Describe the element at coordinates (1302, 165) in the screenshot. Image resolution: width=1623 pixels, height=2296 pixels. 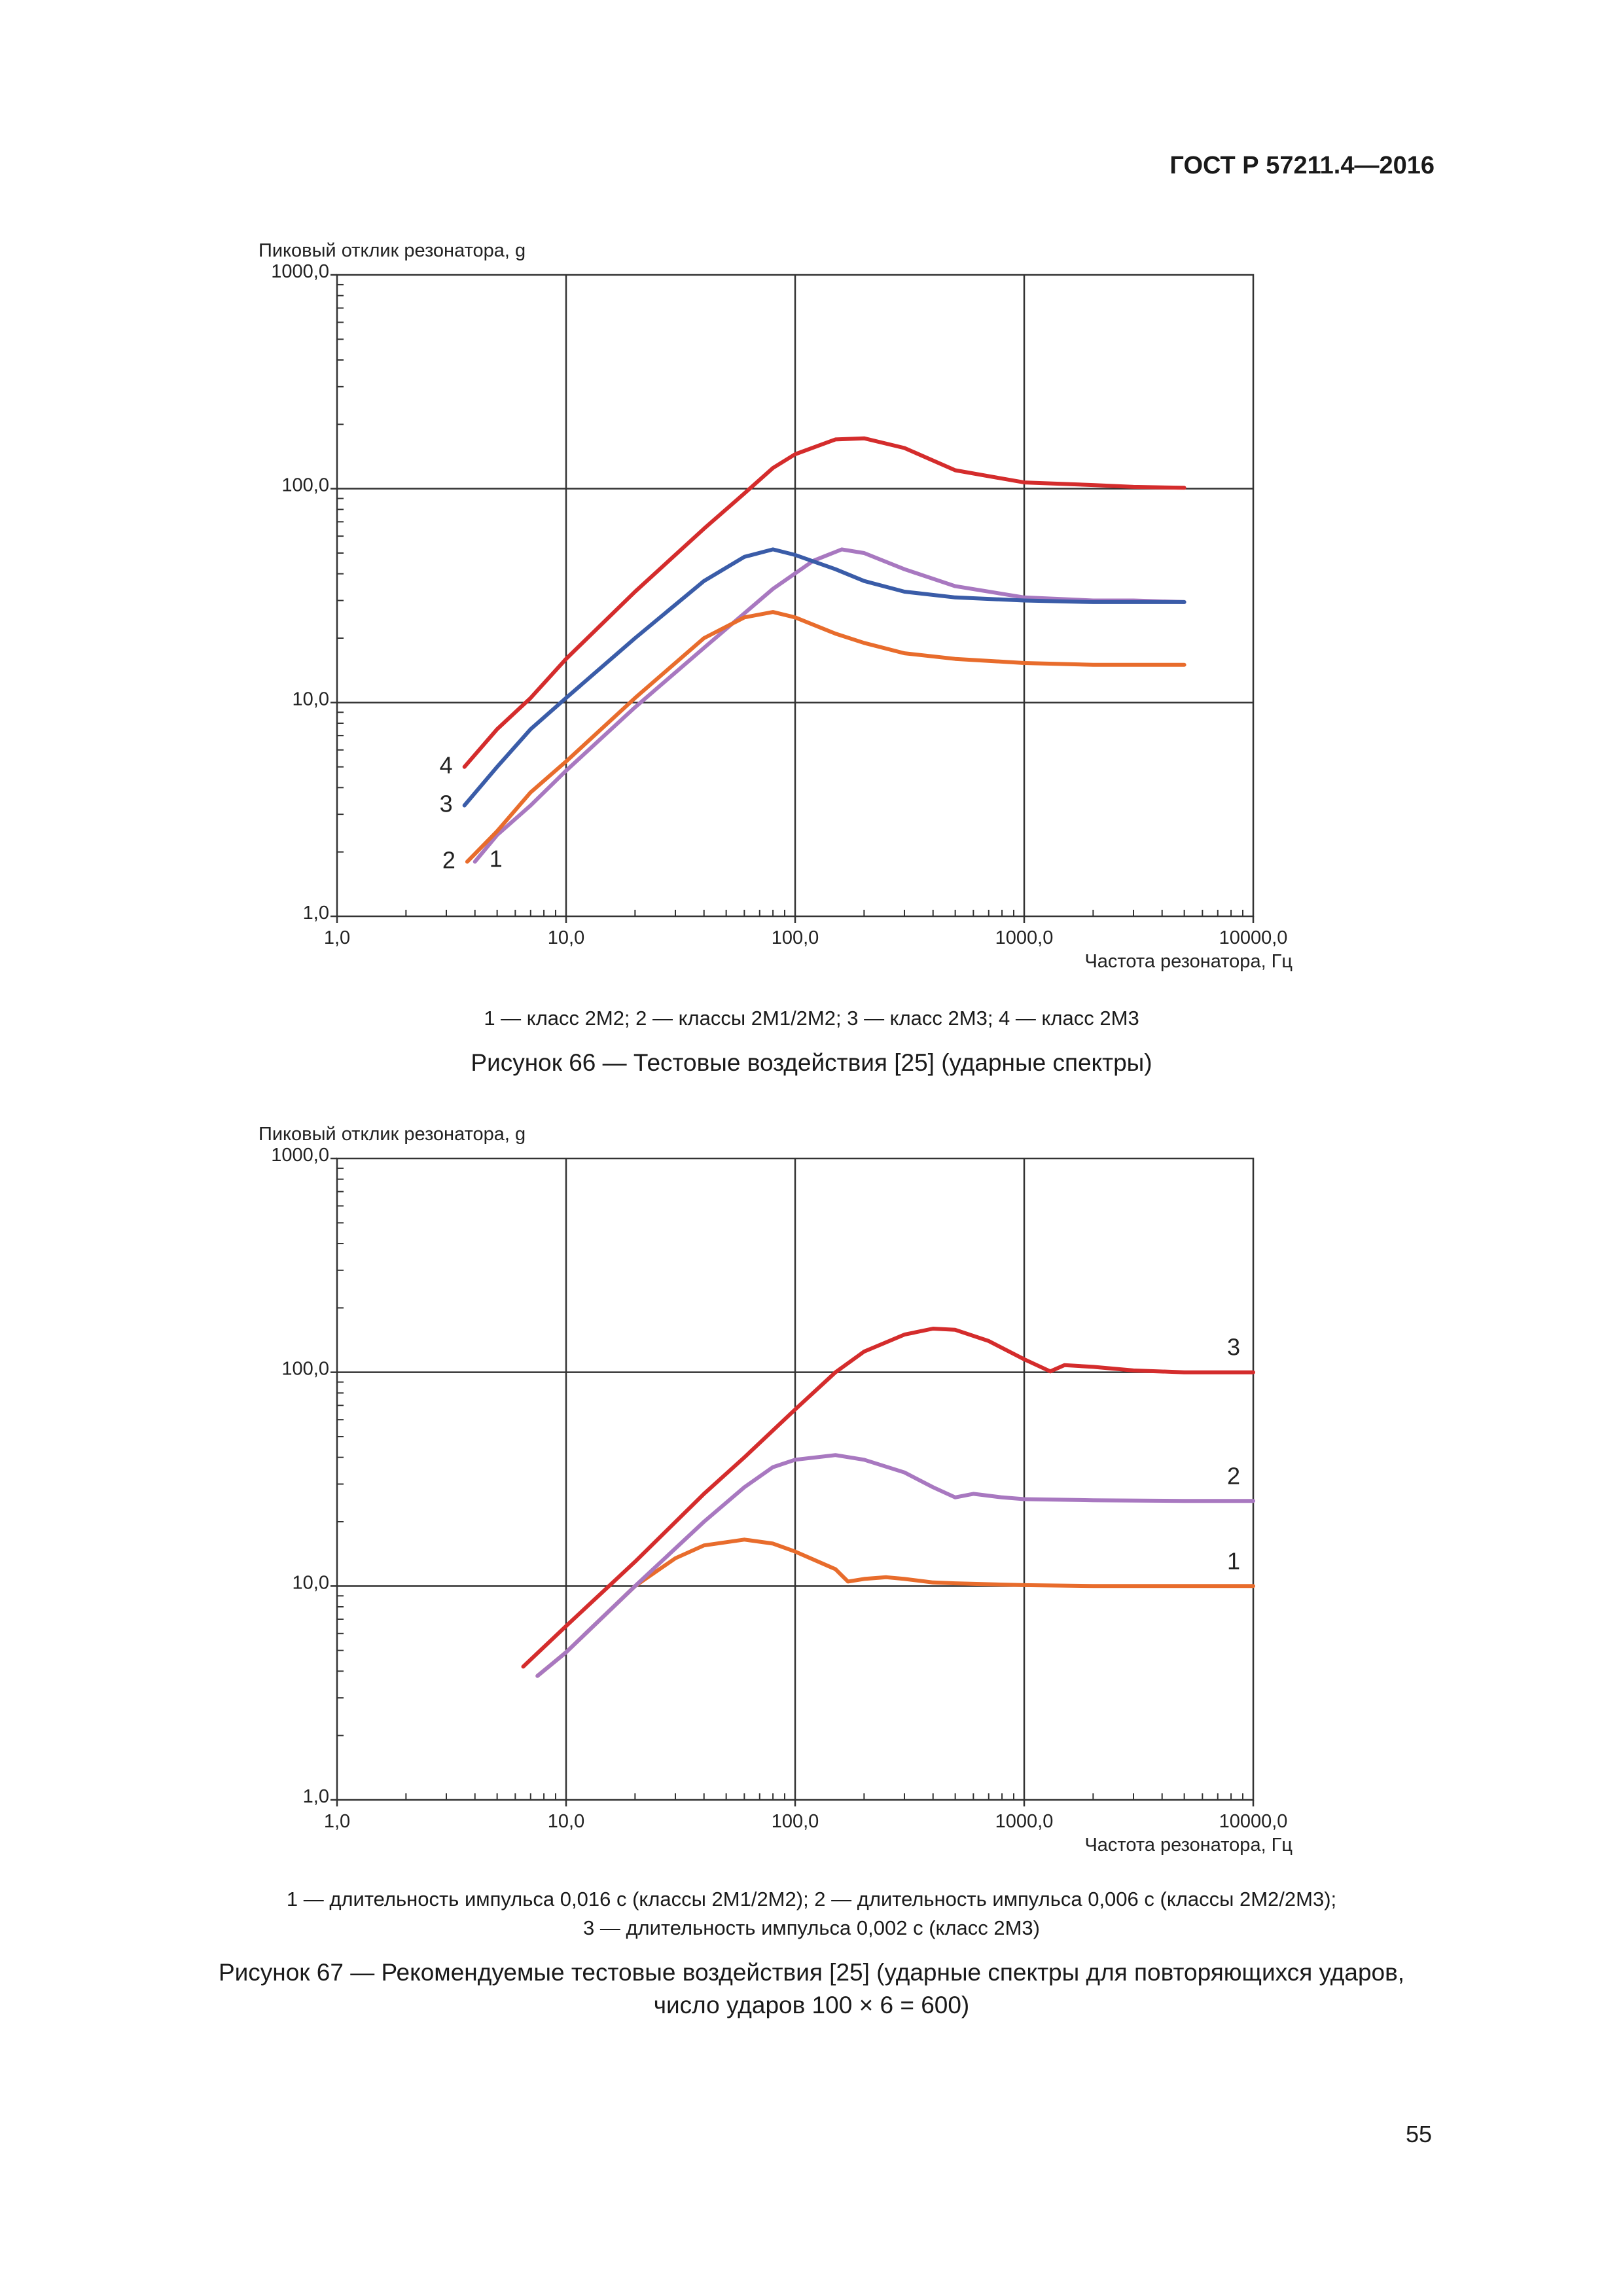
I see `document-code: ГОСТ Р 57211.4—2016` at that location.